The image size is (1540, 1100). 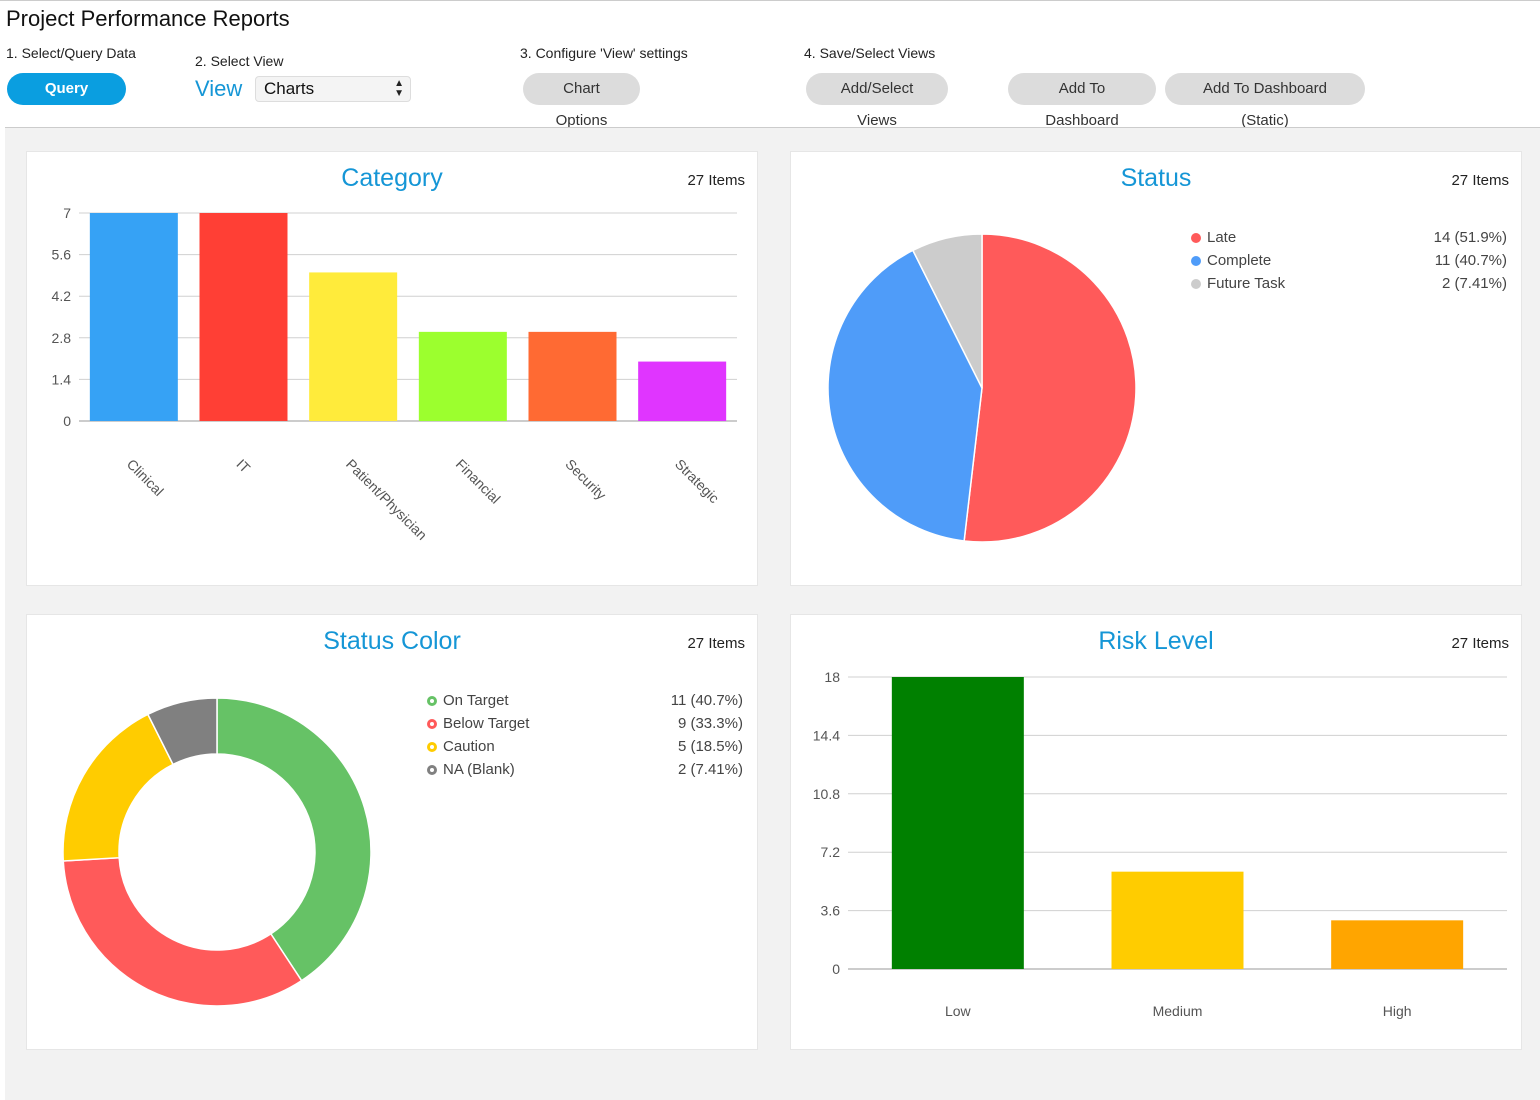 What do you see at coordinates (832, 677) in the screenshot?
I see `risk-level-ytick-label: 18` at bounding box center [832, 677].